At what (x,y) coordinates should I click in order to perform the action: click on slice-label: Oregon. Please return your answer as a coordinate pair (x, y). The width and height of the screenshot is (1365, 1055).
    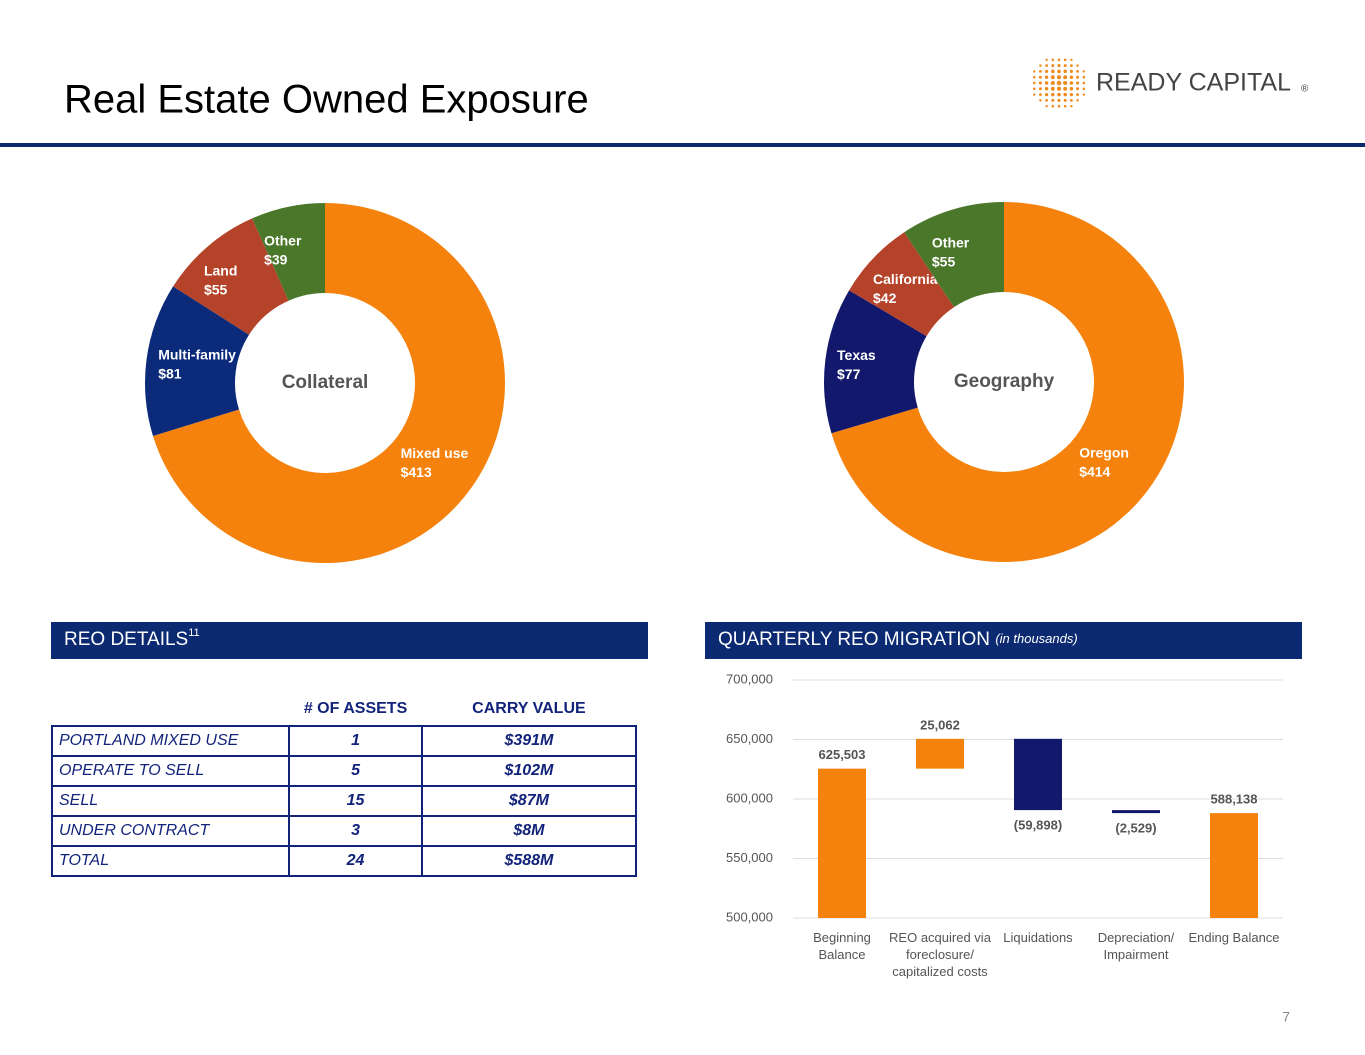
    Looking at the image, I should click on (1104, 452).